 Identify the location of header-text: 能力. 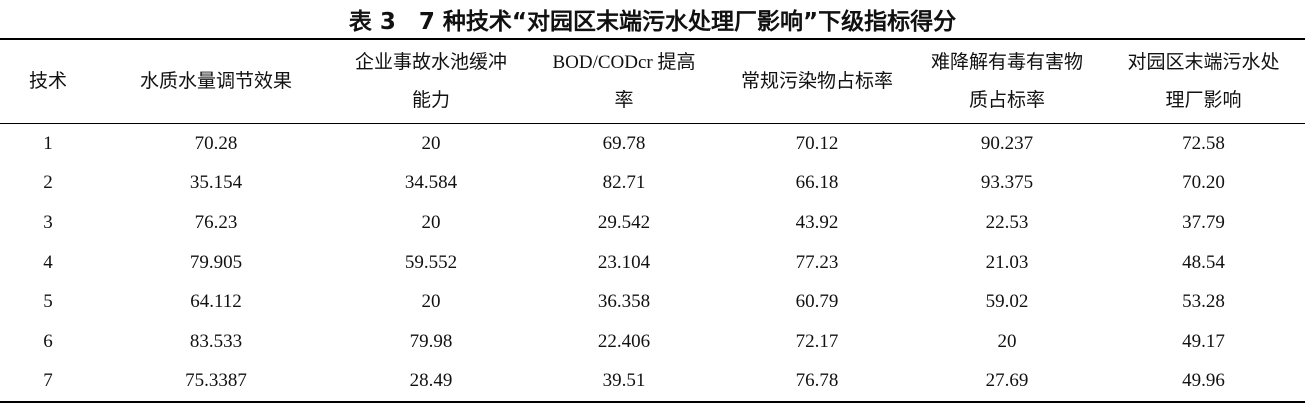
(430, 100).